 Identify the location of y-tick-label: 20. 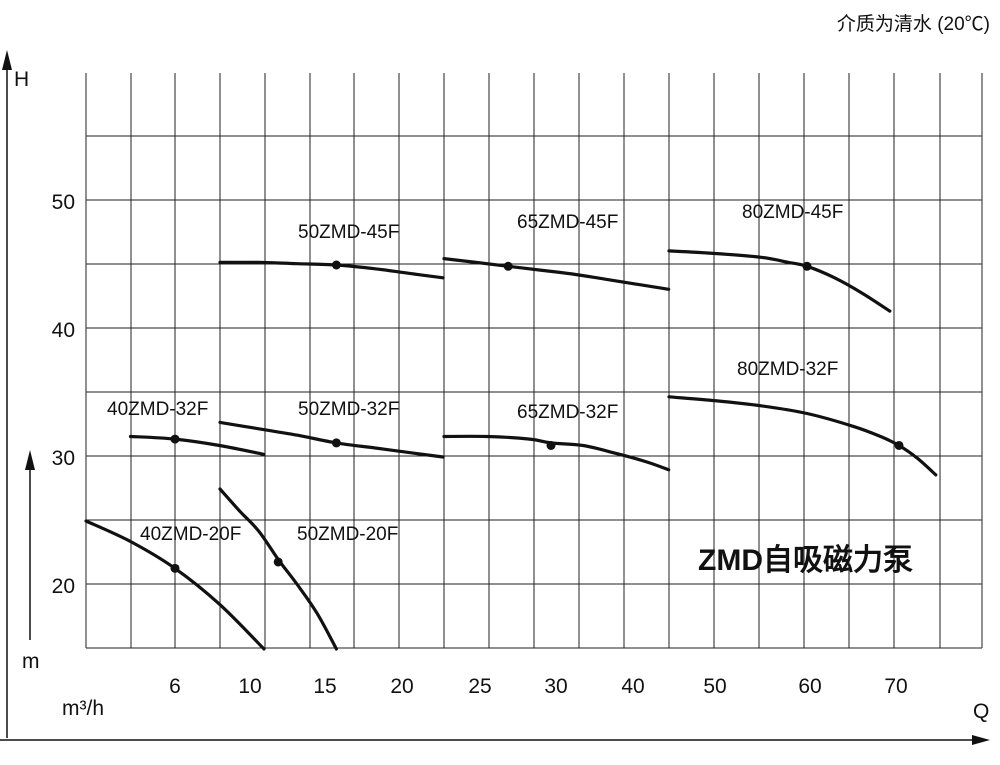
(63, 586).